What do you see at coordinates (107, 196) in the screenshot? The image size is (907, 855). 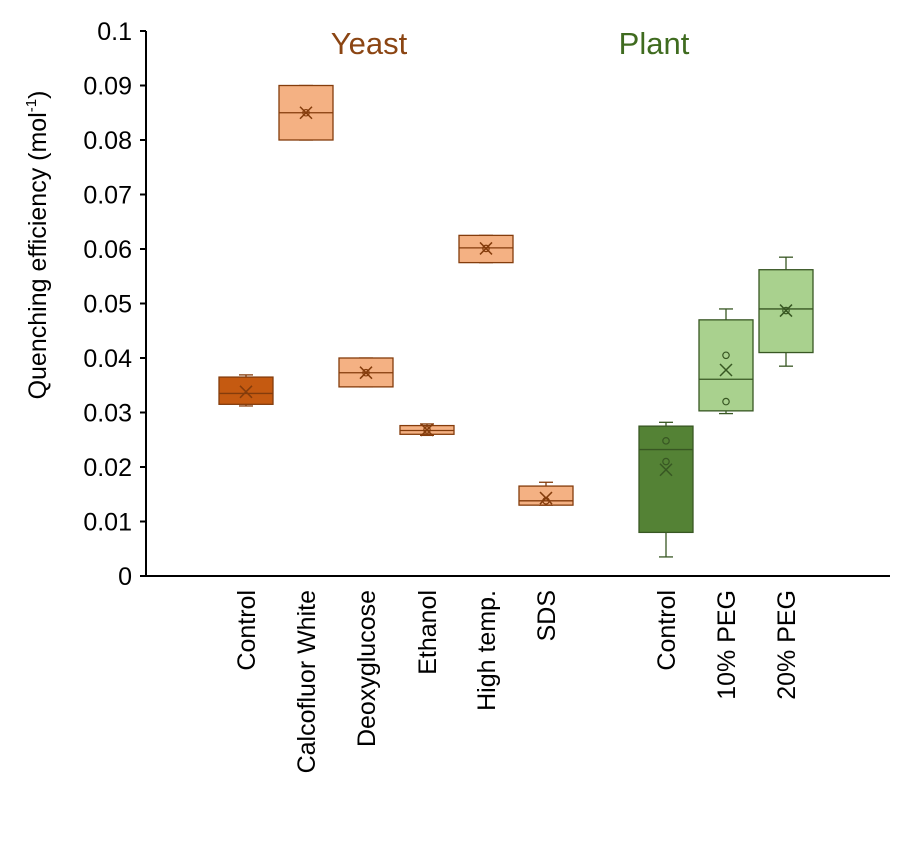 I see `y-tick-label: 0.07` at bounding box center [107, 196].